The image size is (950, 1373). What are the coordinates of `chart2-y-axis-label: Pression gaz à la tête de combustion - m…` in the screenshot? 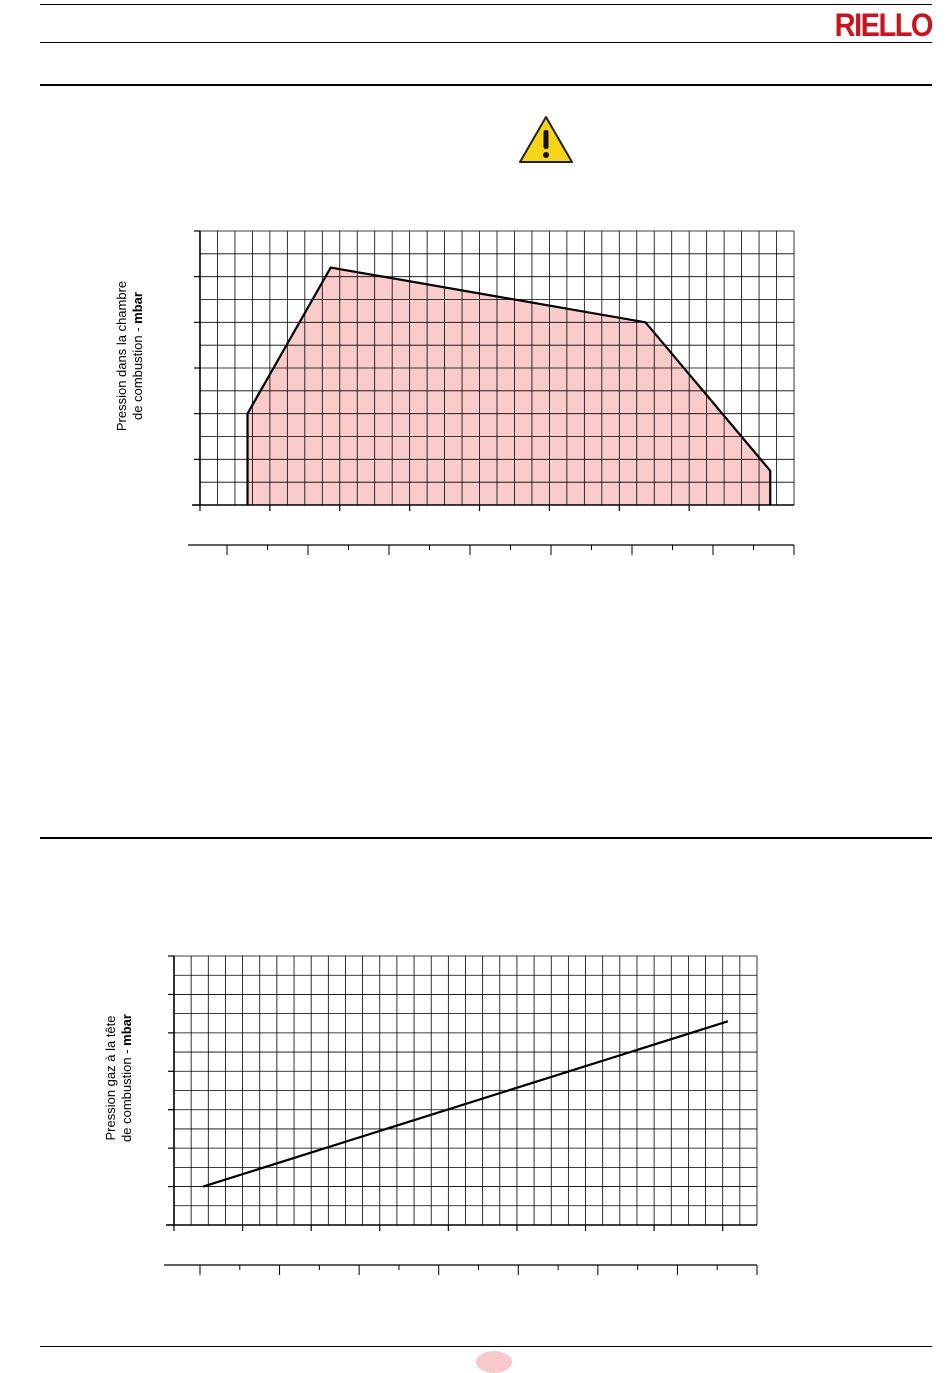 It's located at (118, 1078).